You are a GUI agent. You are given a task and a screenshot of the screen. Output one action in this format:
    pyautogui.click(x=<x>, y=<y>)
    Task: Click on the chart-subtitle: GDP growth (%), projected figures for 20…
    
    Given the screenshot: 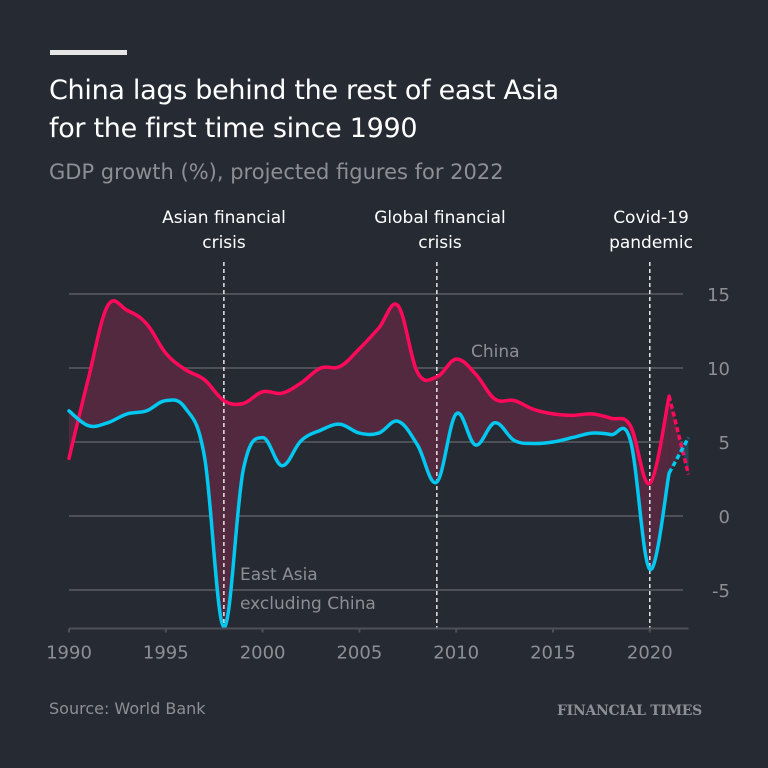 What is the action you would take?
    pyautogui.click(x=276, y=172)
    